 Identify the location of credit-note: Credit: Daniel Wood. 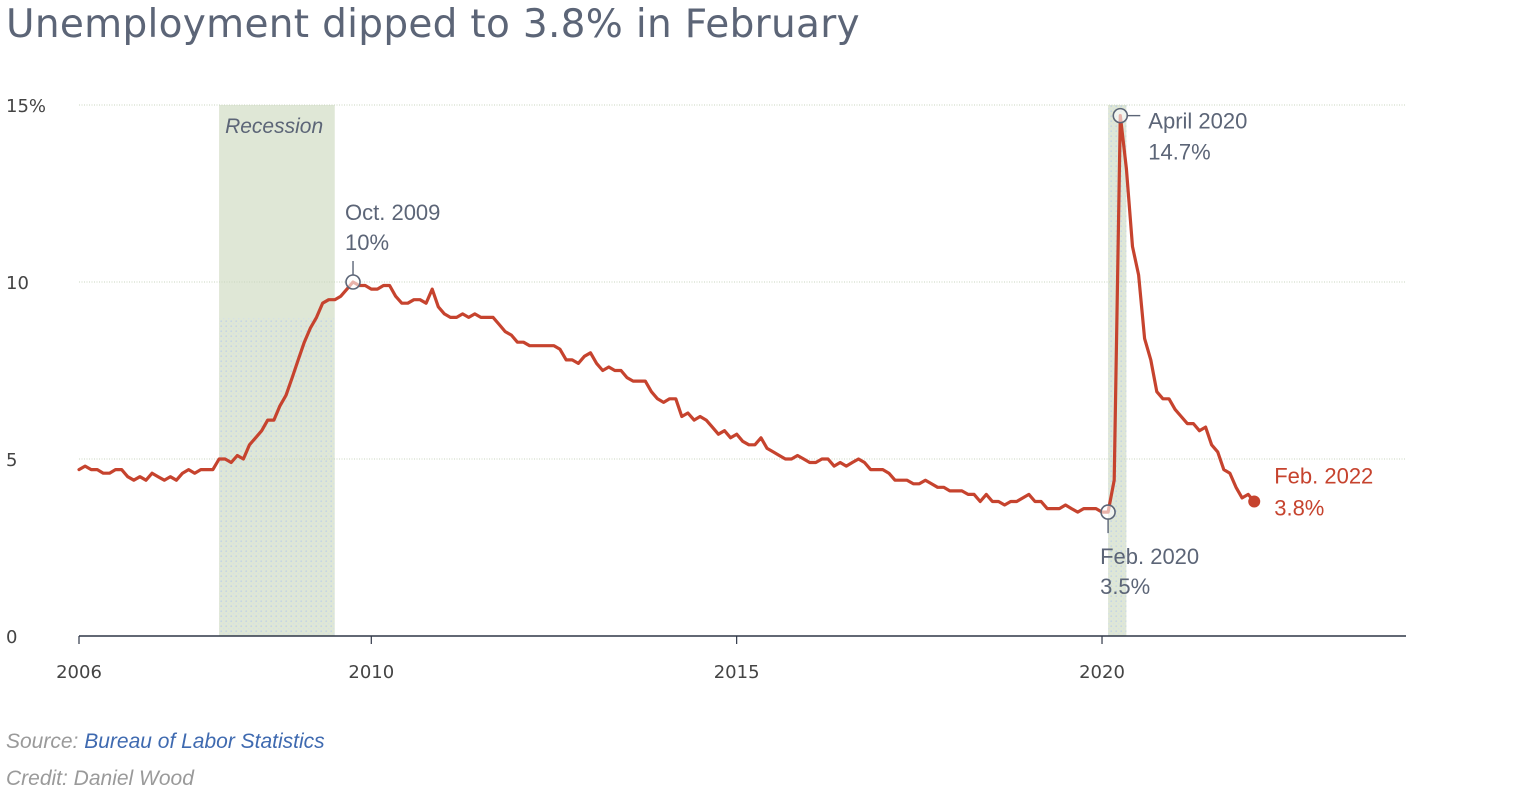
(100, 778).